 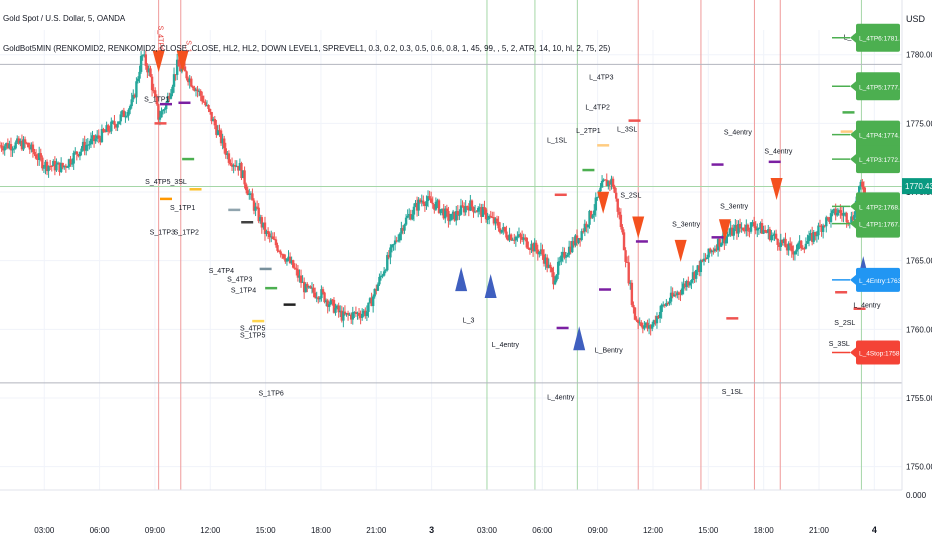 What do you see at coordinates (853, 352) in the screenshot?
I see `target-pointer` at bounding box center [853, 352].